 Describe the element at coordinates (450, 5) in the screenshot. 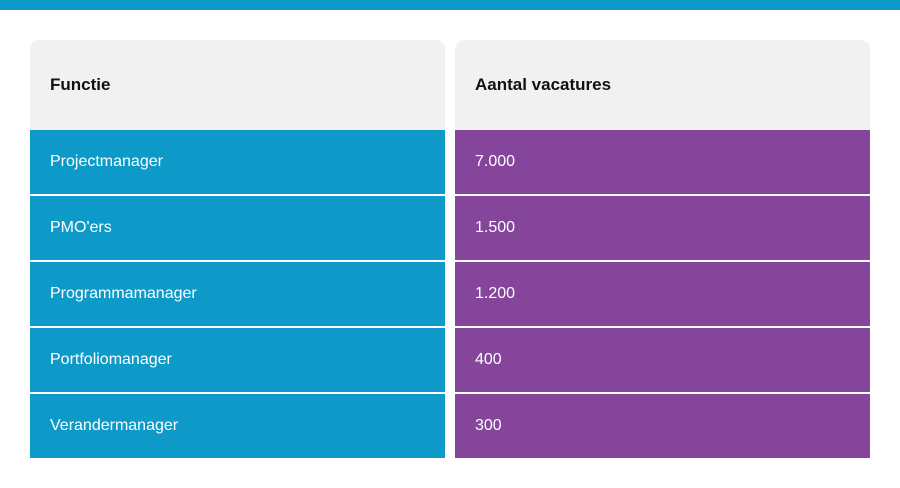

I see `top-accent-bar` at that location.